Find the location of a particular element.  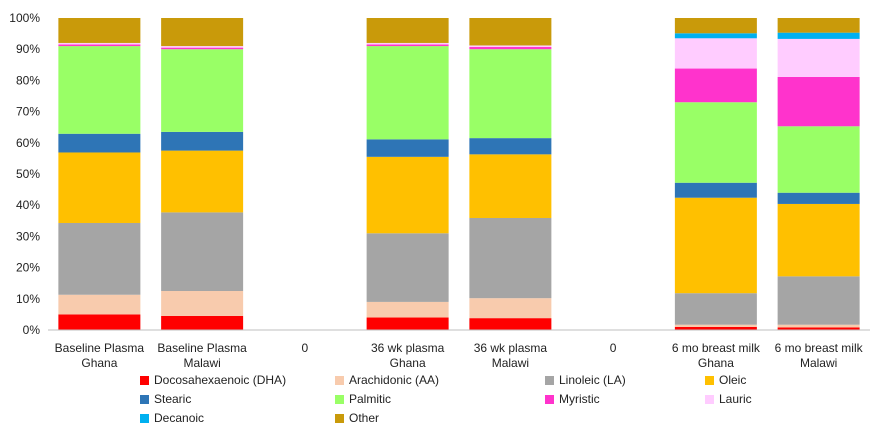

legend-label: Myristic is located at coordinates (579, 399).